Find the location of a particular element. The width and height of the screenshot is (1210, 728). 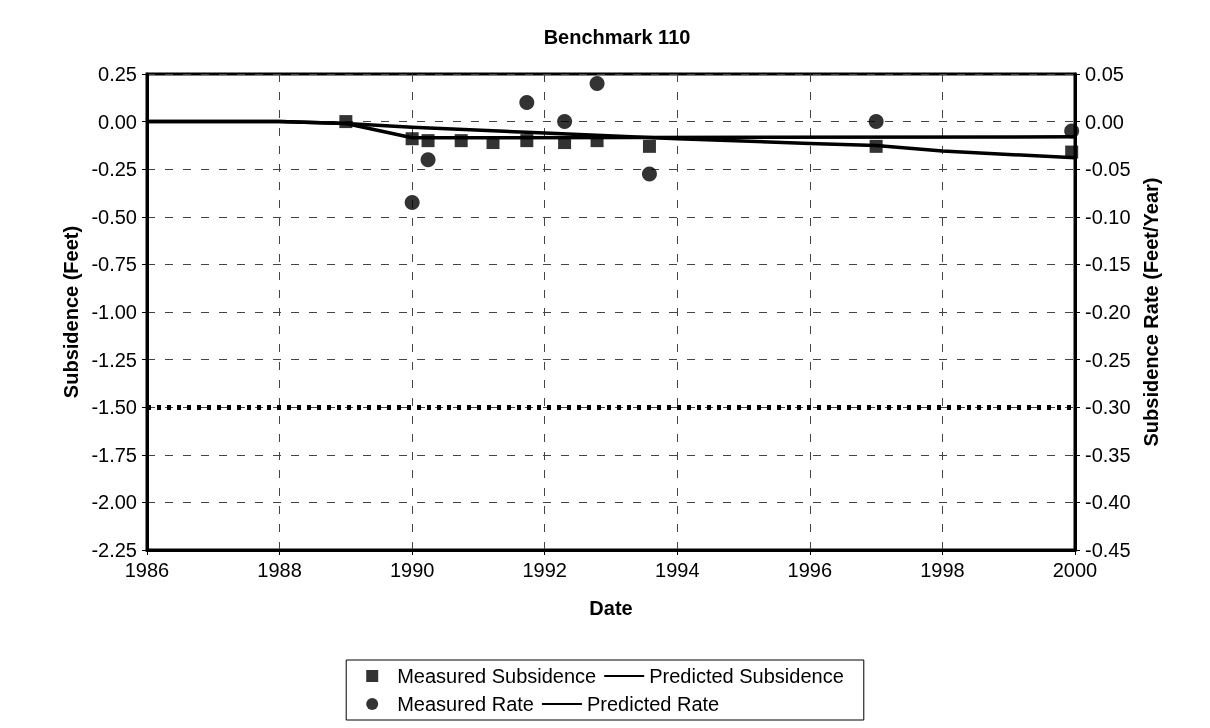

y2-tick-label: -0.25 is located at coordinates (1108, 359).